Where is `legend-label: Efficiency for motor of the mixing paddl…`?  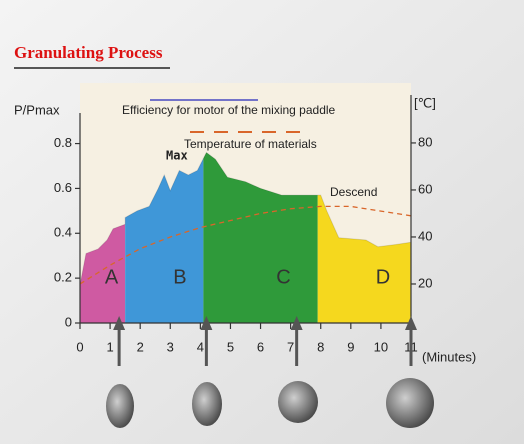 legend-label: Efficiency for motor of the mixing paddl… is located at coordinates (229, 110).